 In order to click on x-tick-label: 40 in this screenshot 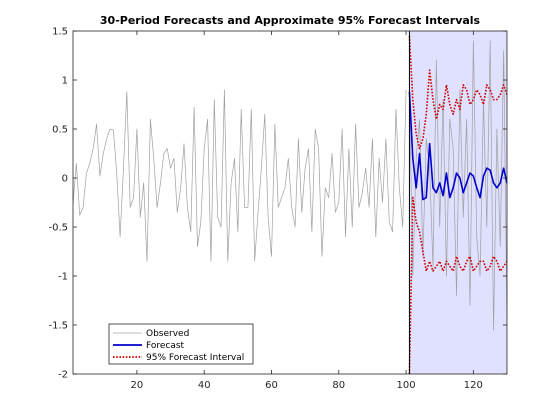, I will do `click(204, 385)`.